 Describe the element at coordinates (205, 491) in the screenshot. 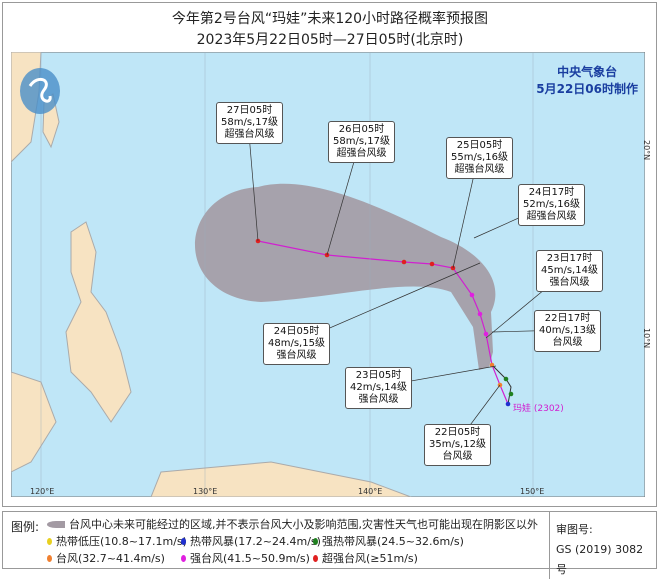

I see `lon-tick: 130°E` at that location.